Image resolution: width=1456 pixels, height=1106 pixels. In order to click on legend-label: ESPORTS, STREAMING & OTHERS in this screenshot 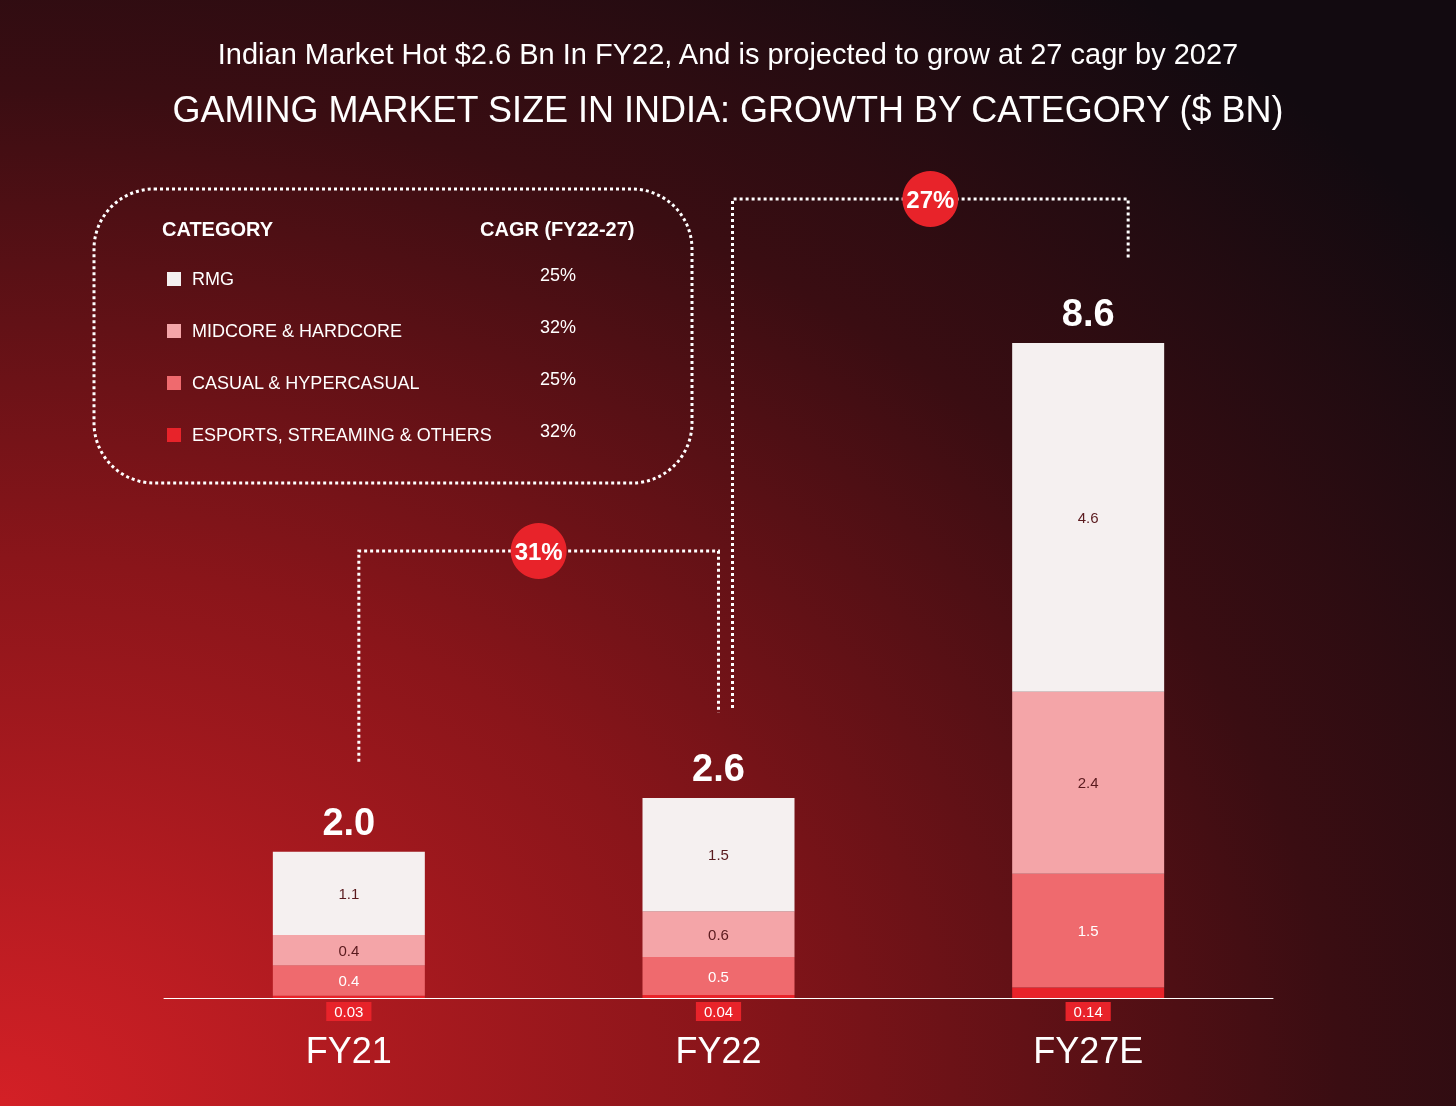, I will do `click(342, 435)`.